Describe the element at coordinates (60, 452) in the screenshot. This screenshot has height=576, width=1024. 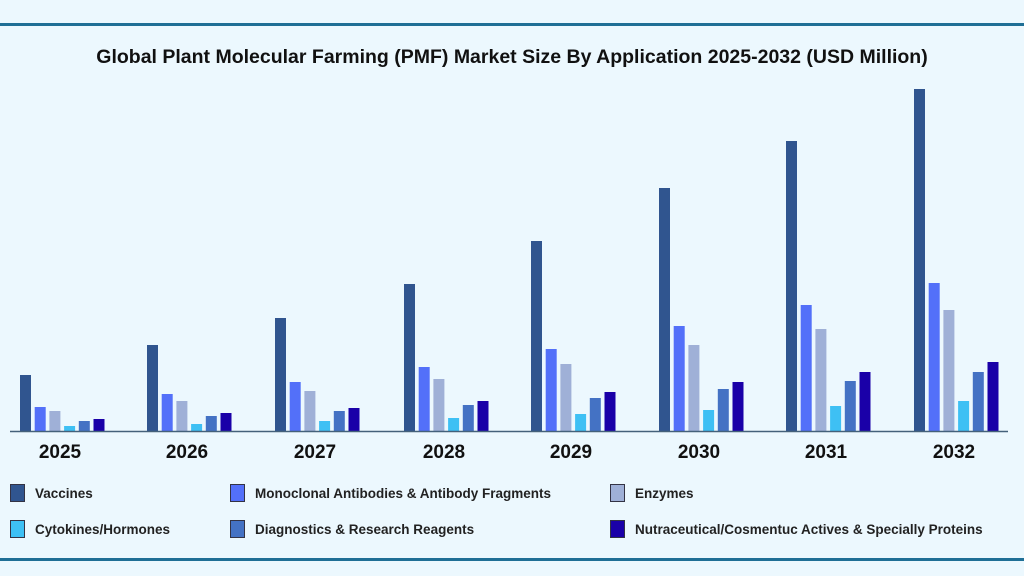
I see `x-tick-label: 2025` at that location.